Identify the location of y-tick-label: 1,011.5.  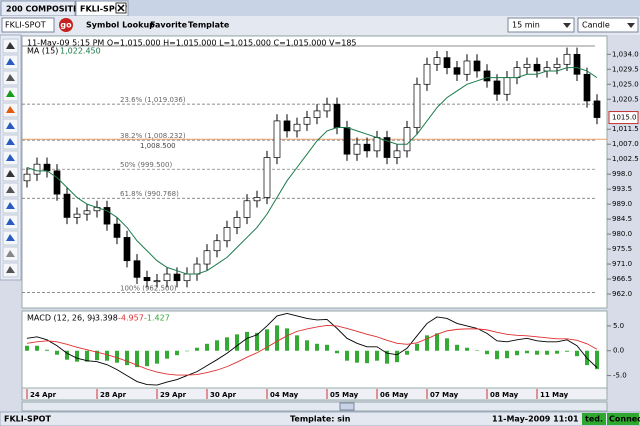
(625, 129).